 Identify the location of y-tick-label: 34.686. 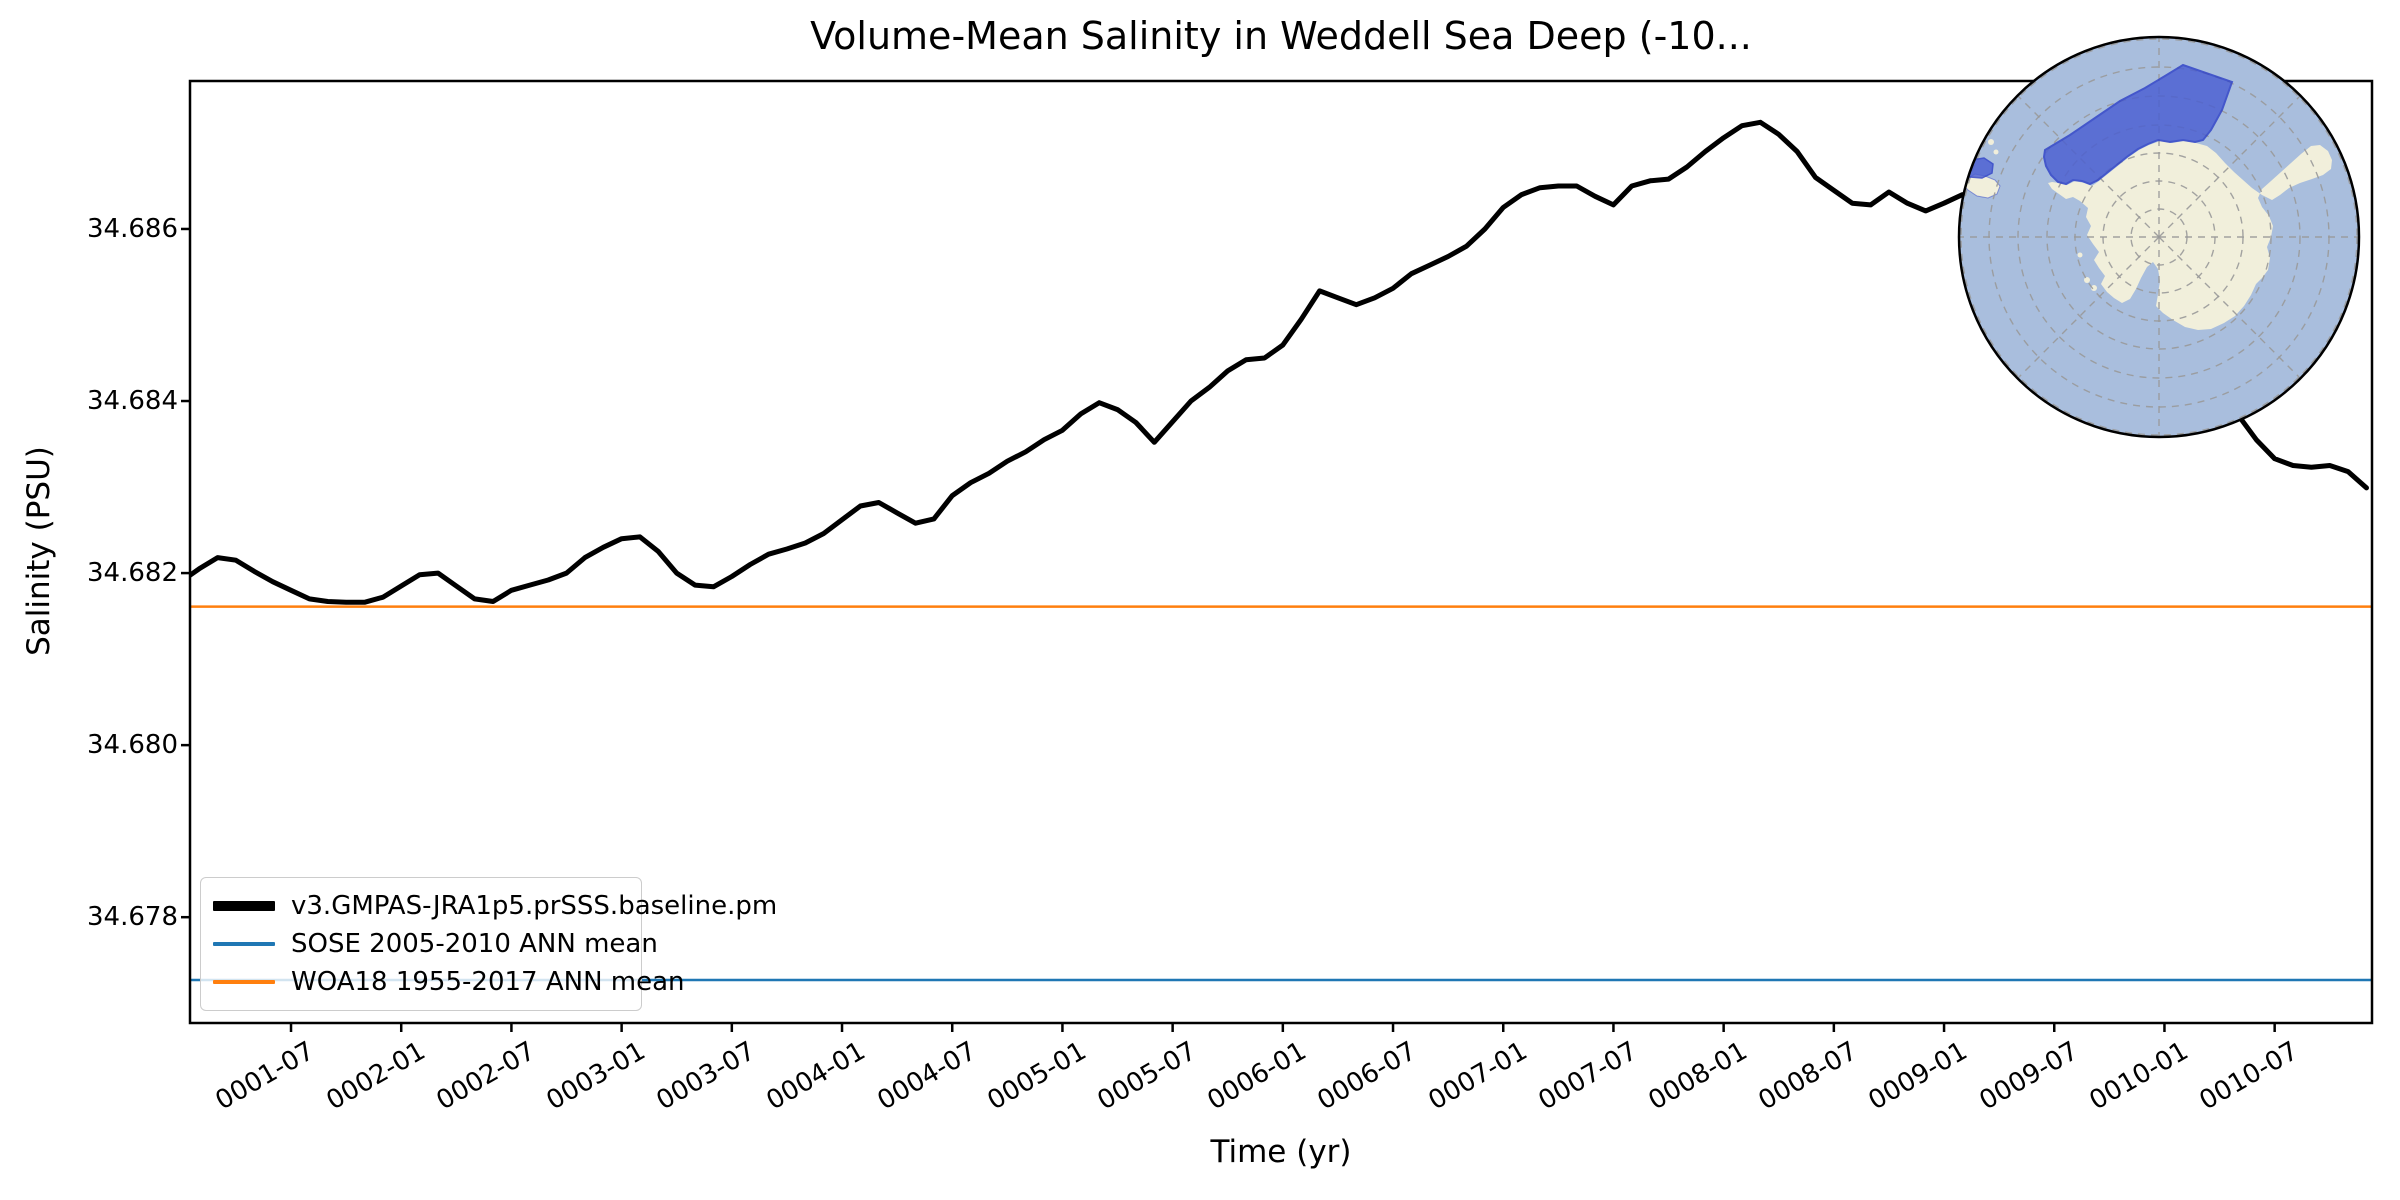
(132, 228).